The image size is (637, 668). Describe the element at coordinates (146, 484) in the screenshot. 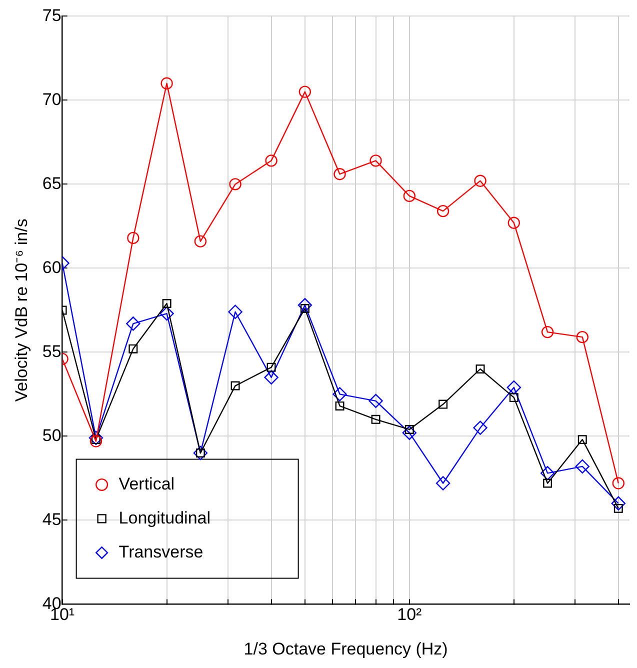

I see `legend-label: Vertical` at that location.